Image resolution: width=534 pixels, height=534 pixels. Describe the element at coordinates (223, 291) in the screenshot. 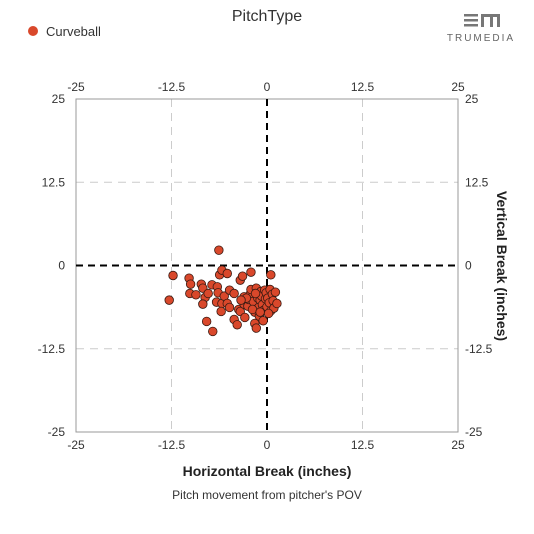

I see `data-points` at that location.